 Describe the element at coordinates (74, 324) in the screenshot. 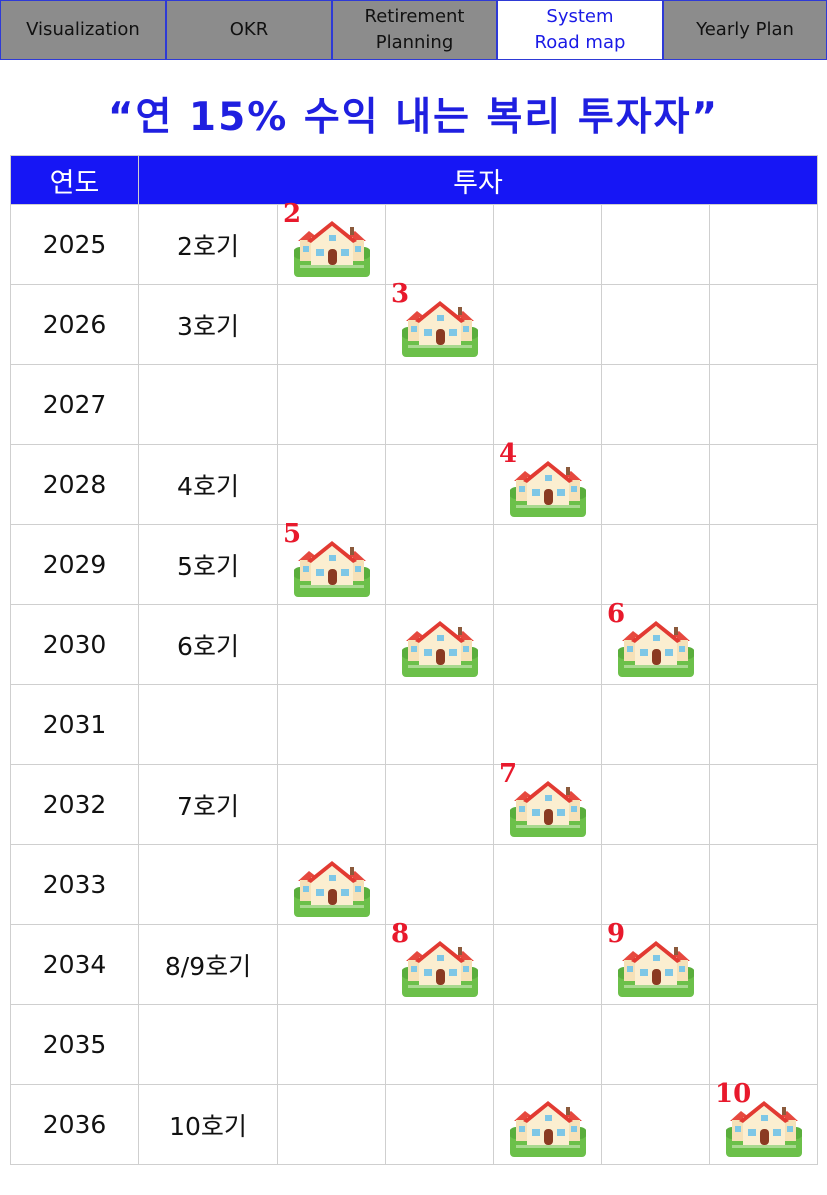

I see `year-cell: 2026` at that location.